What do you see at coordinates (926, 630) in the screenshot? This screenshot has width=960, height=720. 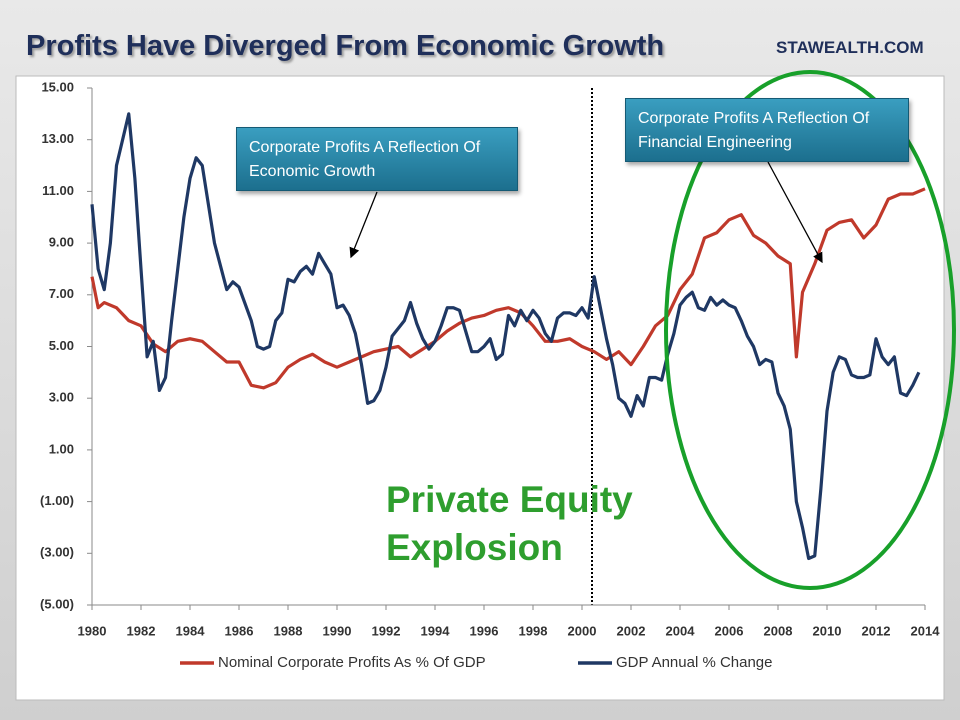 I see `x-tick-label: 2014` at bounding box center [926, 630].